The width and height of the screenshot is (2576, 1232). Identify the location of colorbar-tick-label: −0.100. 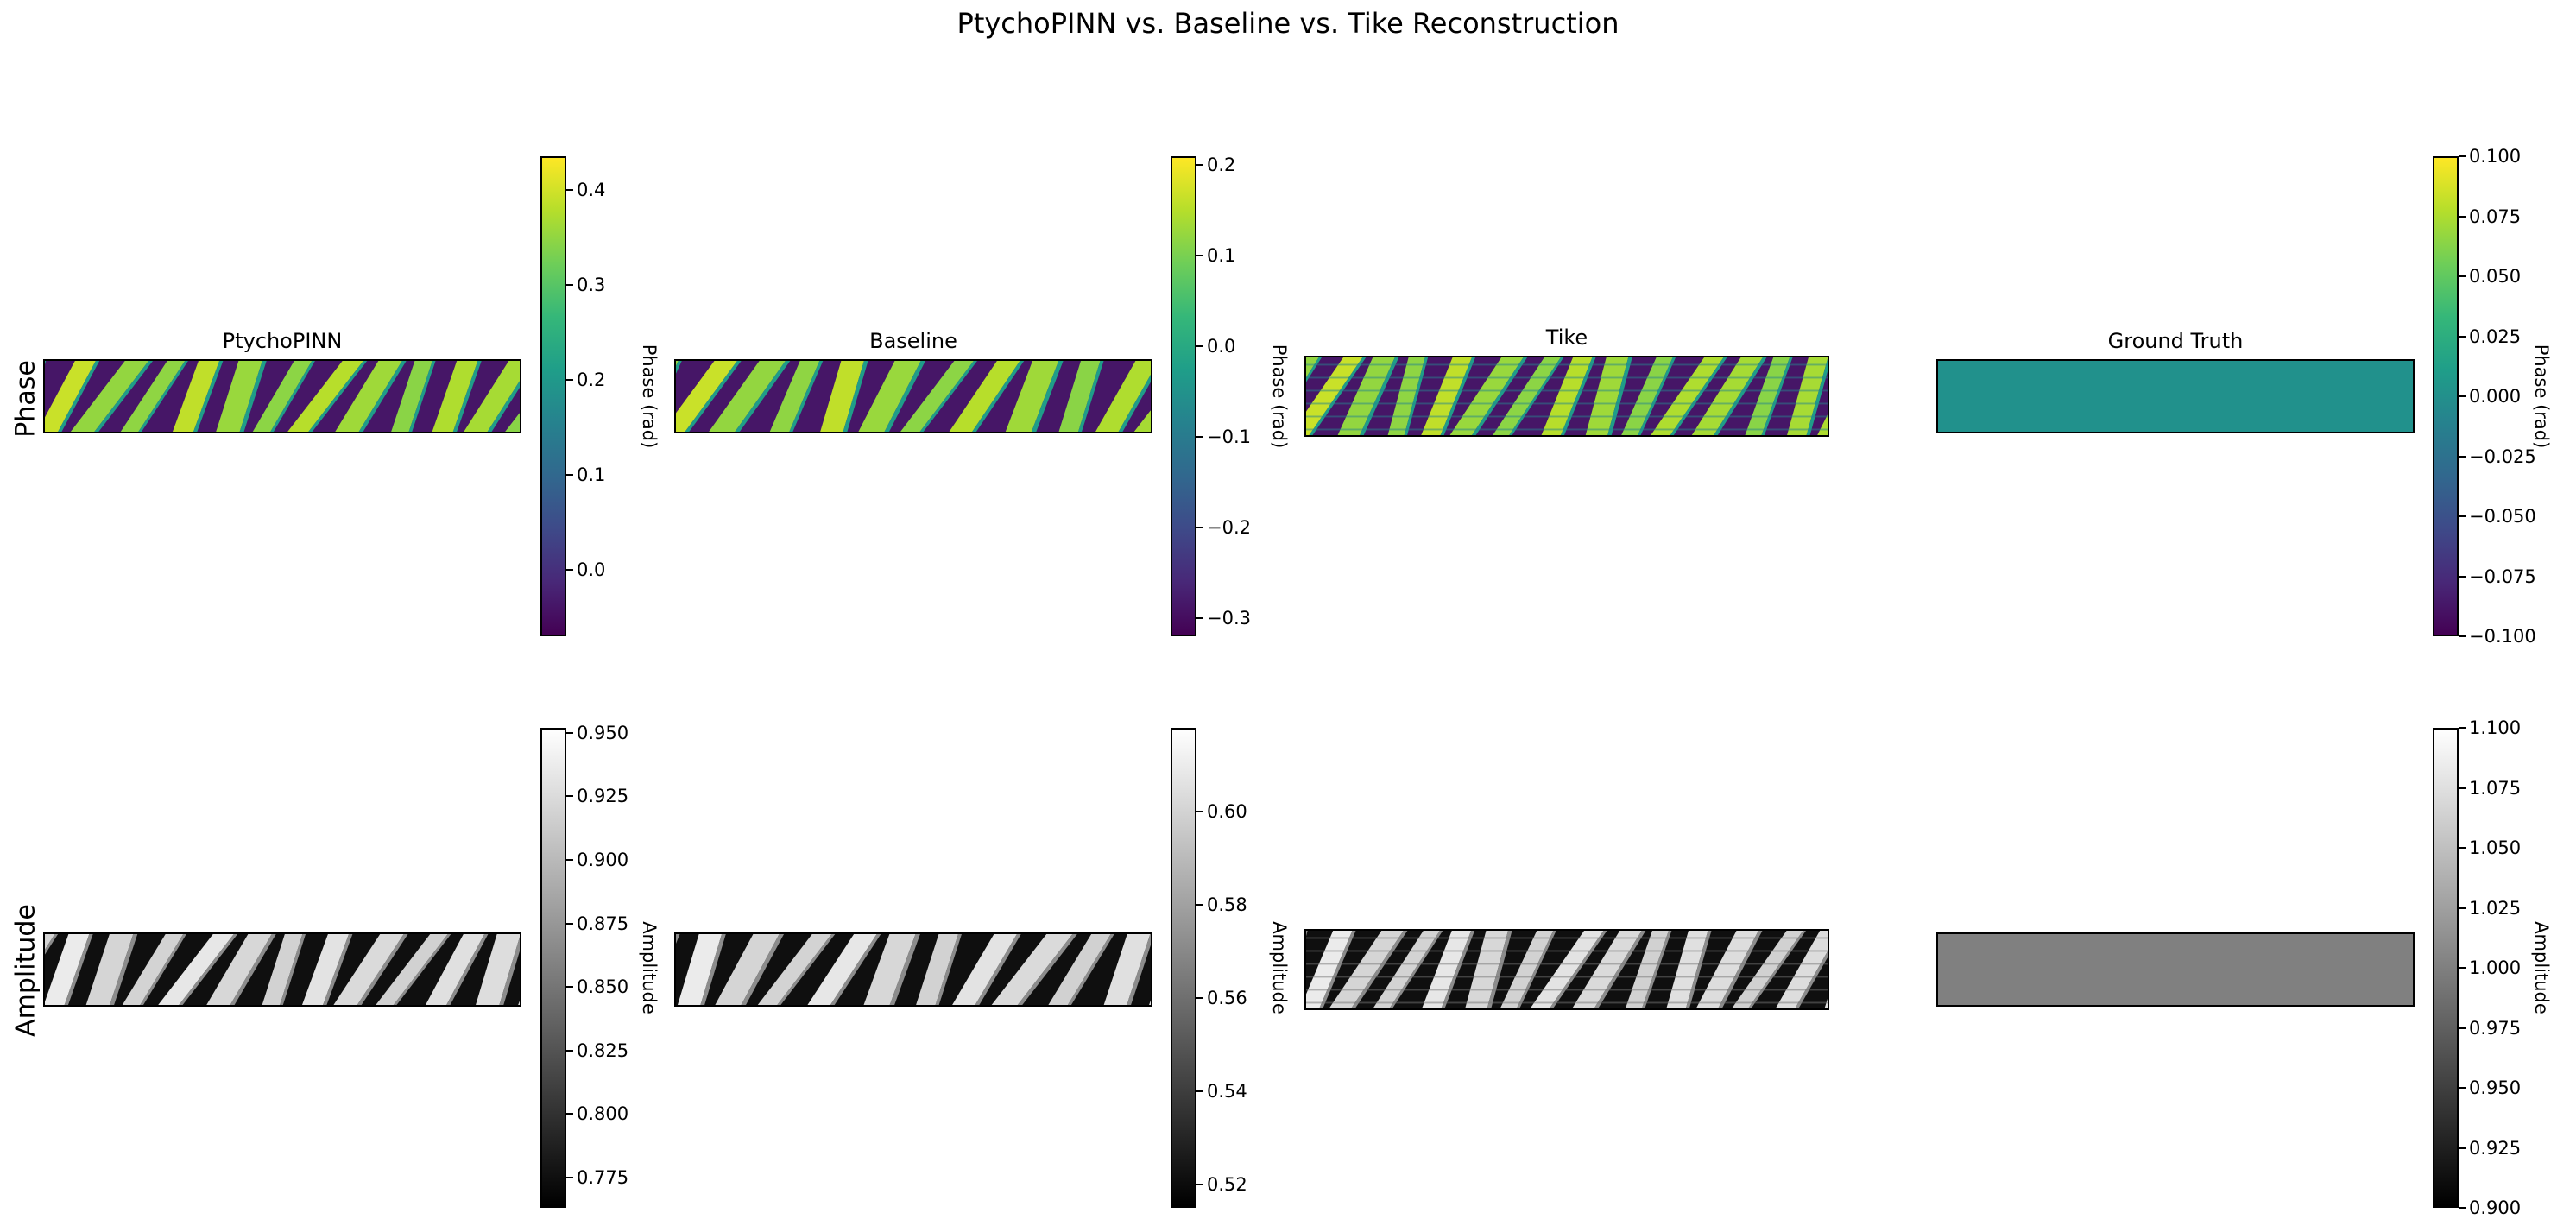
(2502, 636).